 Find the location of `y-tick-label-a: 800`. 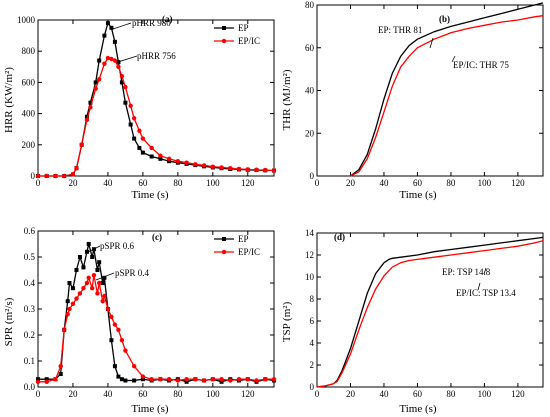

y-tick-label-a: 800 is located at coordinates (29, 51).